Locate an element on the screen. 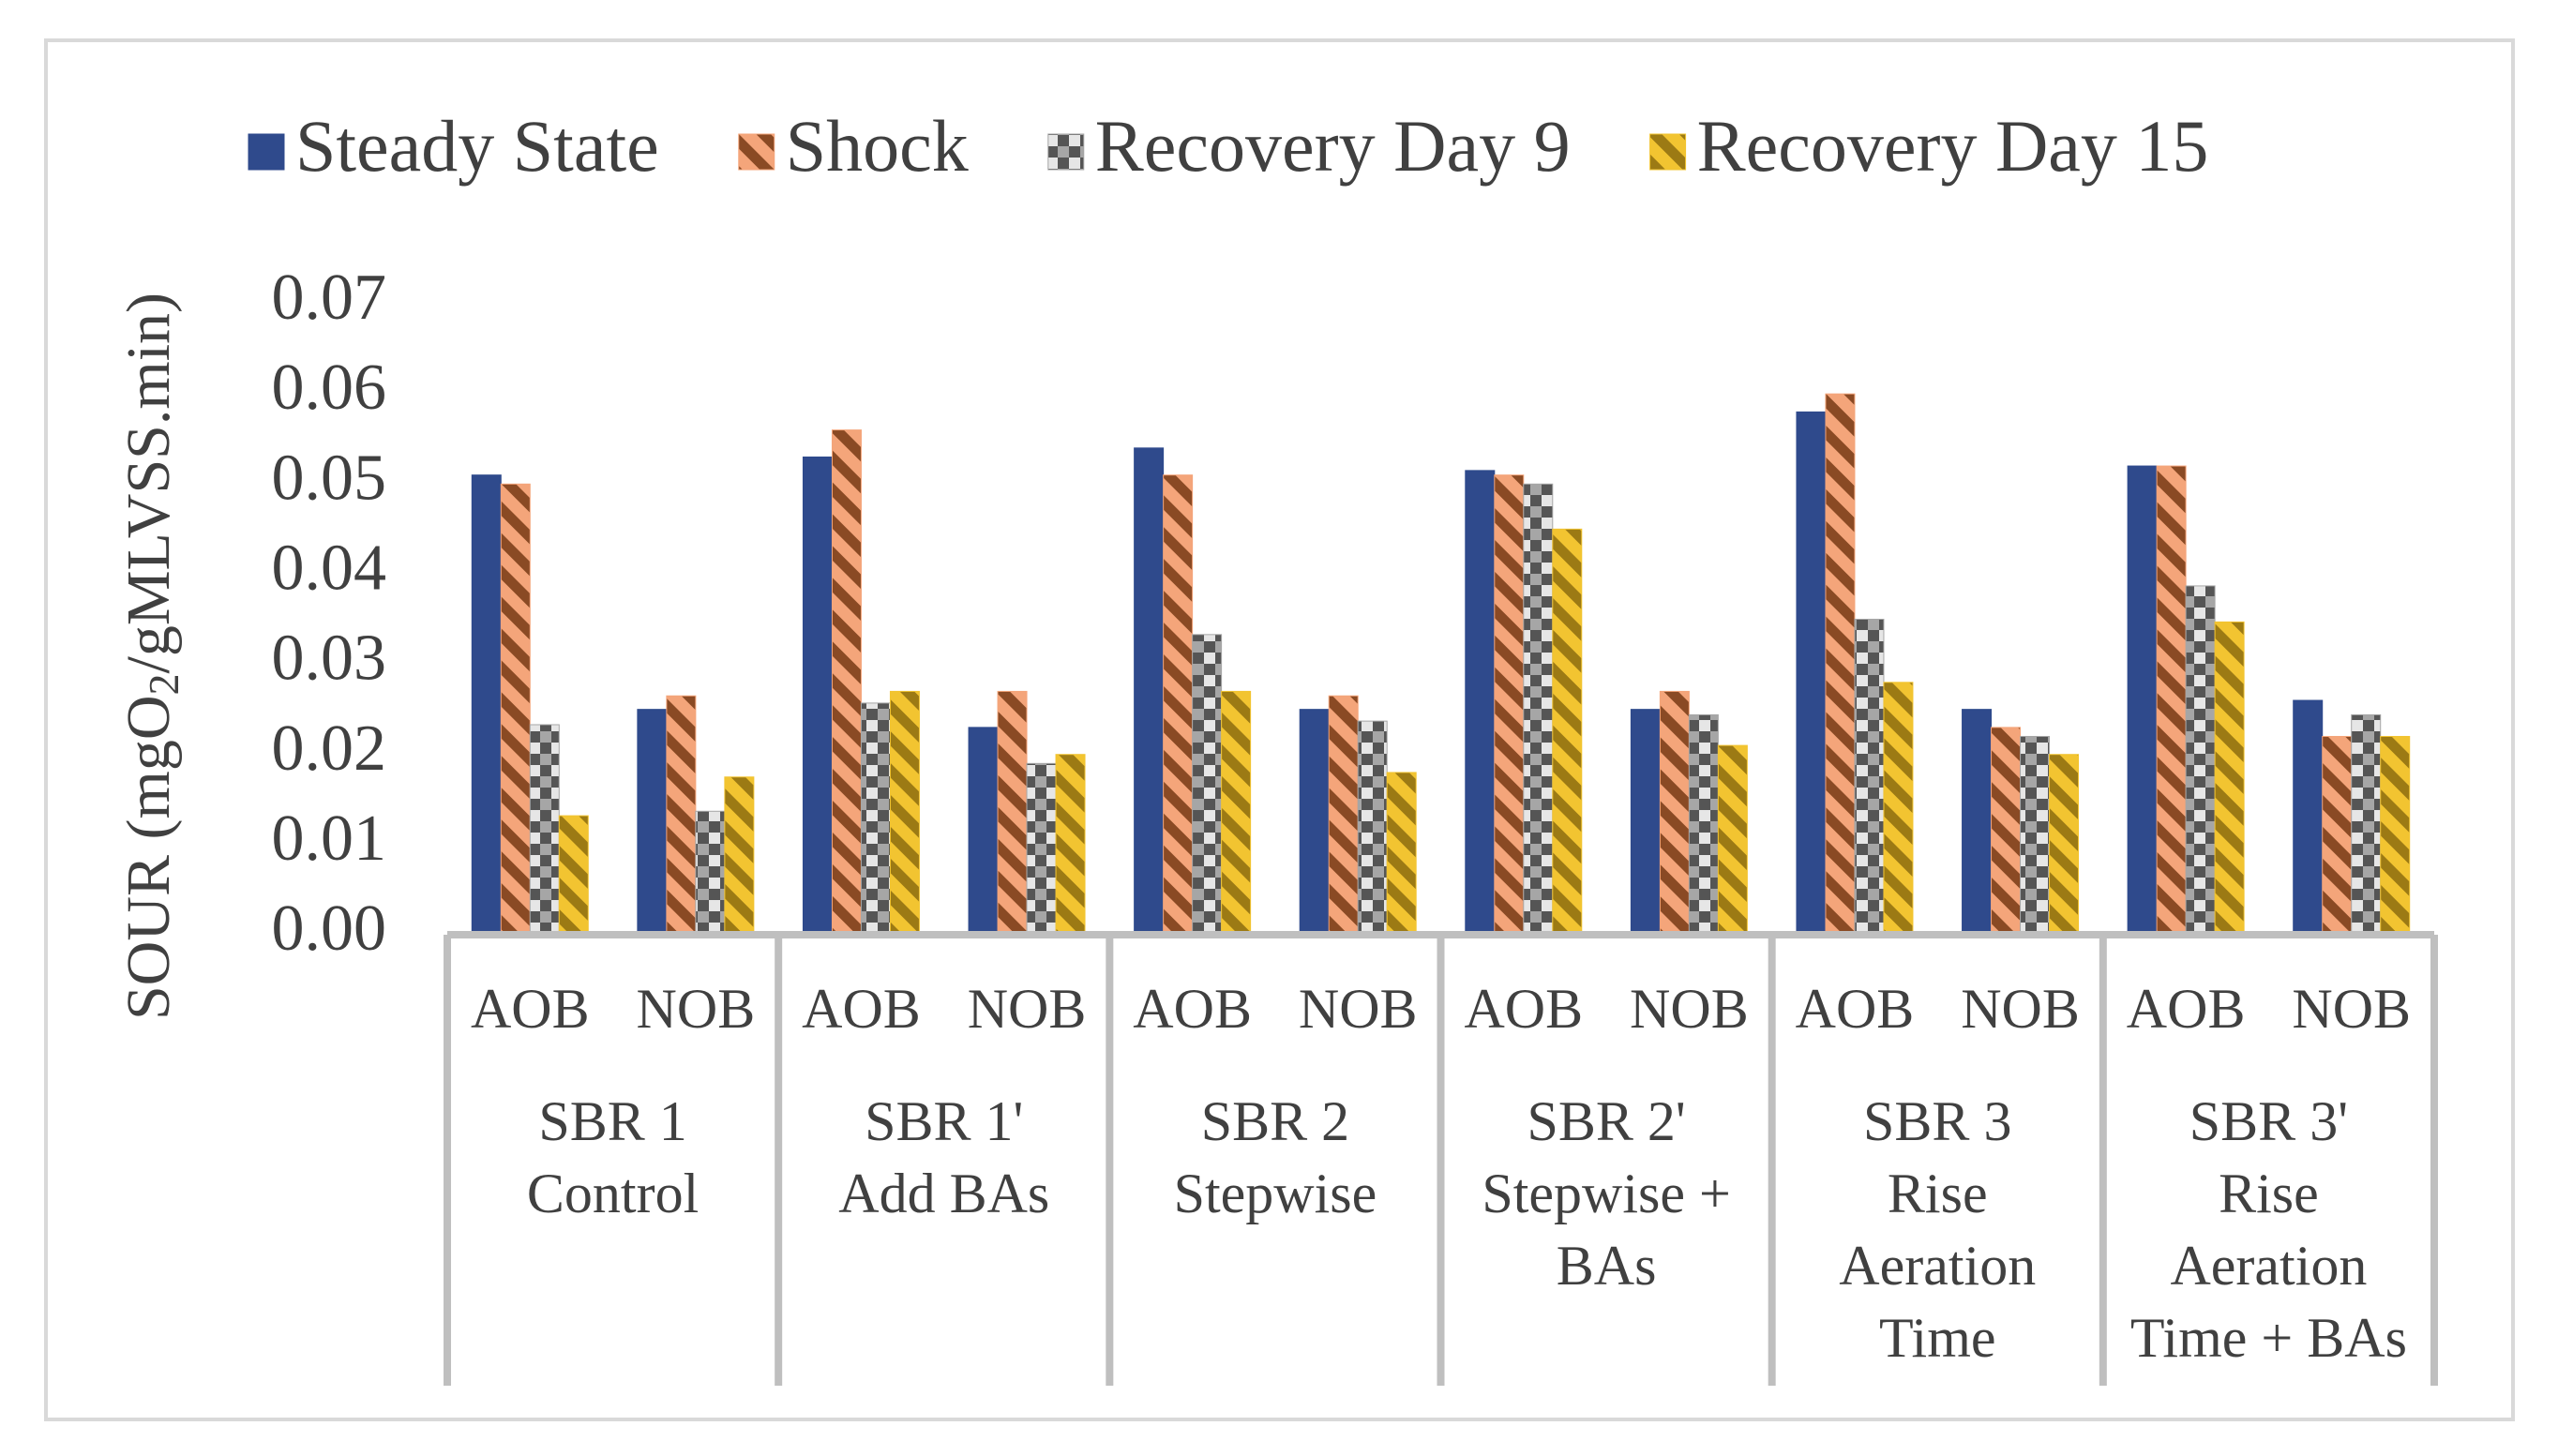 The height and width of the screenshot is (1456, 2558). group-label: Control is located at coordinates (613, 1193).